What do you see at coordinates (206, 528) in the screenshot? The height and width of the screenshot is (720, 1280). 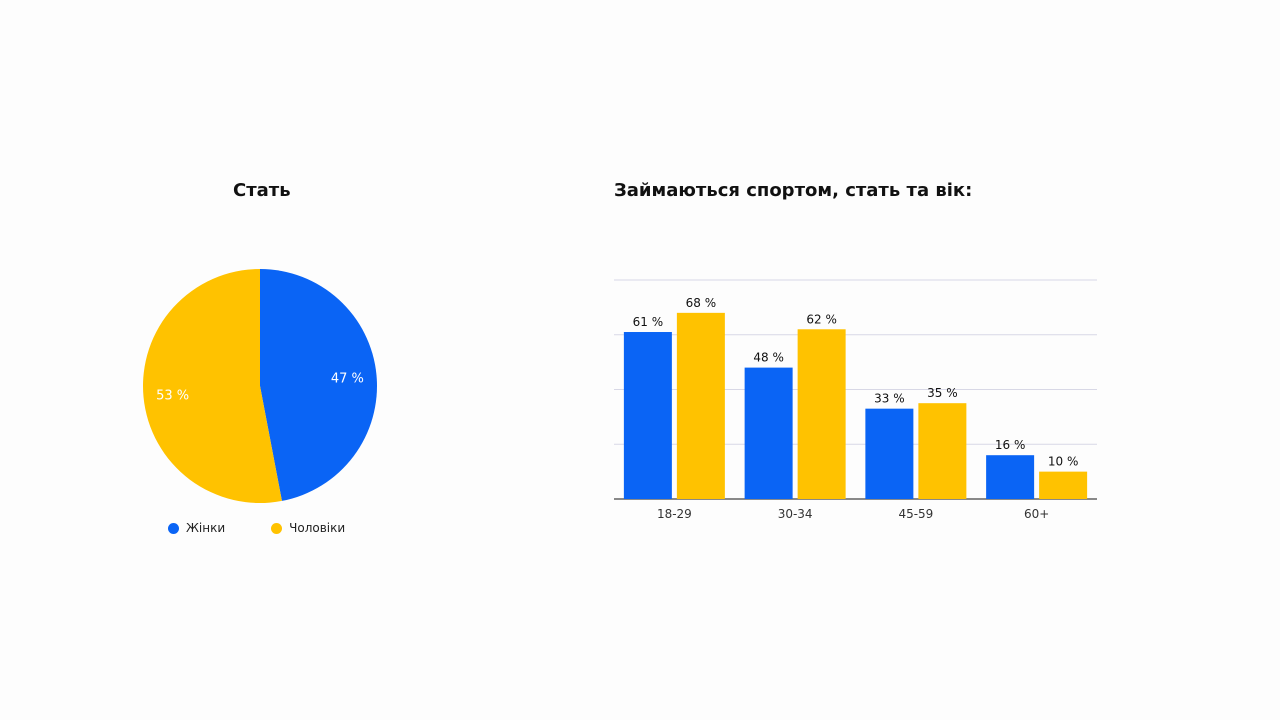 I see `legend-label-women: Жінки` at bounding box center [206, 528].